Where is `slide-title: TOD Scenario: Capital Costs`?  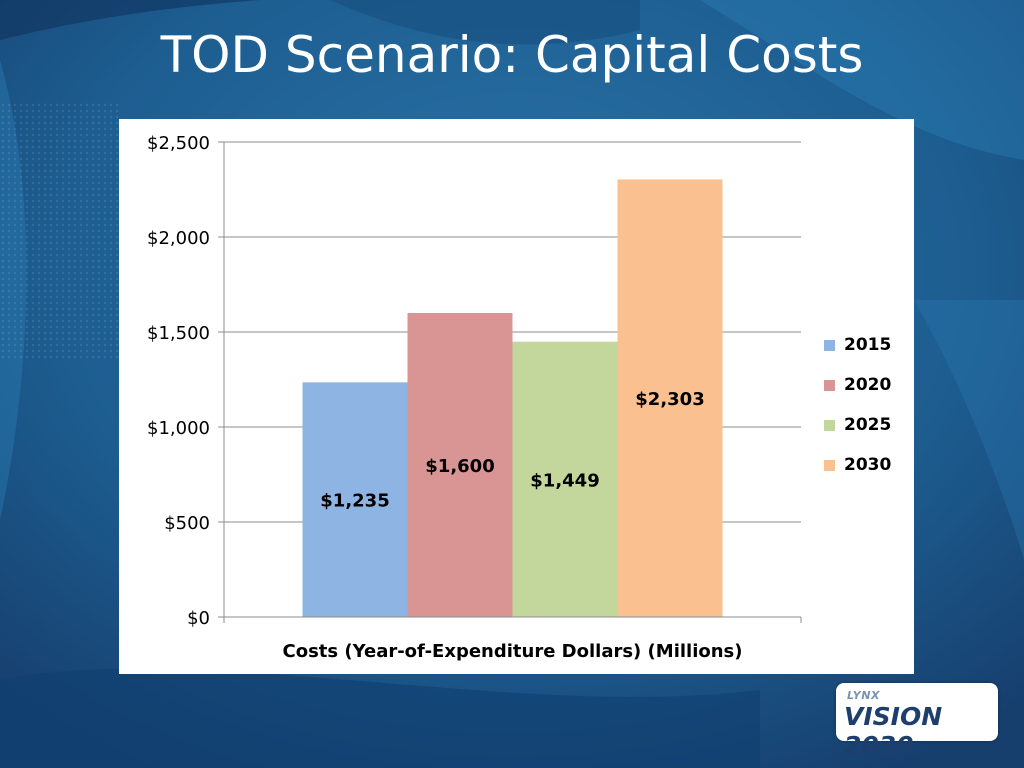
slide-title: TOD Scenario: Capital Costs is located at coordinates (512, 55).